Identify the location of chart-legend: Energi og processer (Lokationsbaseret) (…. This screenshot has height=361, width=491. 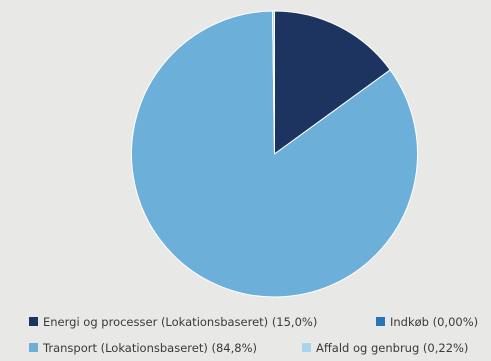
(253, 335).